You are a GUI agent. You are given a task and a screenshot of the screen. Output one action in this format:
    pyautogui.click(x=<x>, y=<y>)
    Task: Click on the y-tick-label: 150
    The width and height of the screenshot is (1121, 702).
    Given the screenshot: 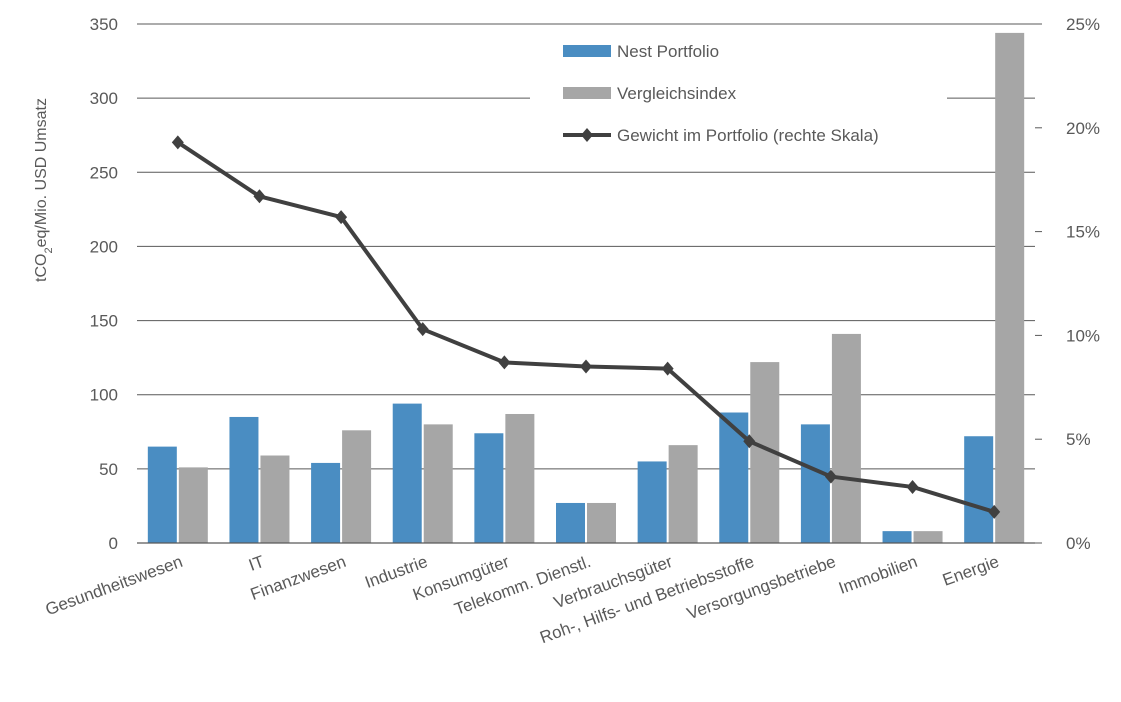 What is the action you would take?
    pyautogui.click(x=104, y=321)
    